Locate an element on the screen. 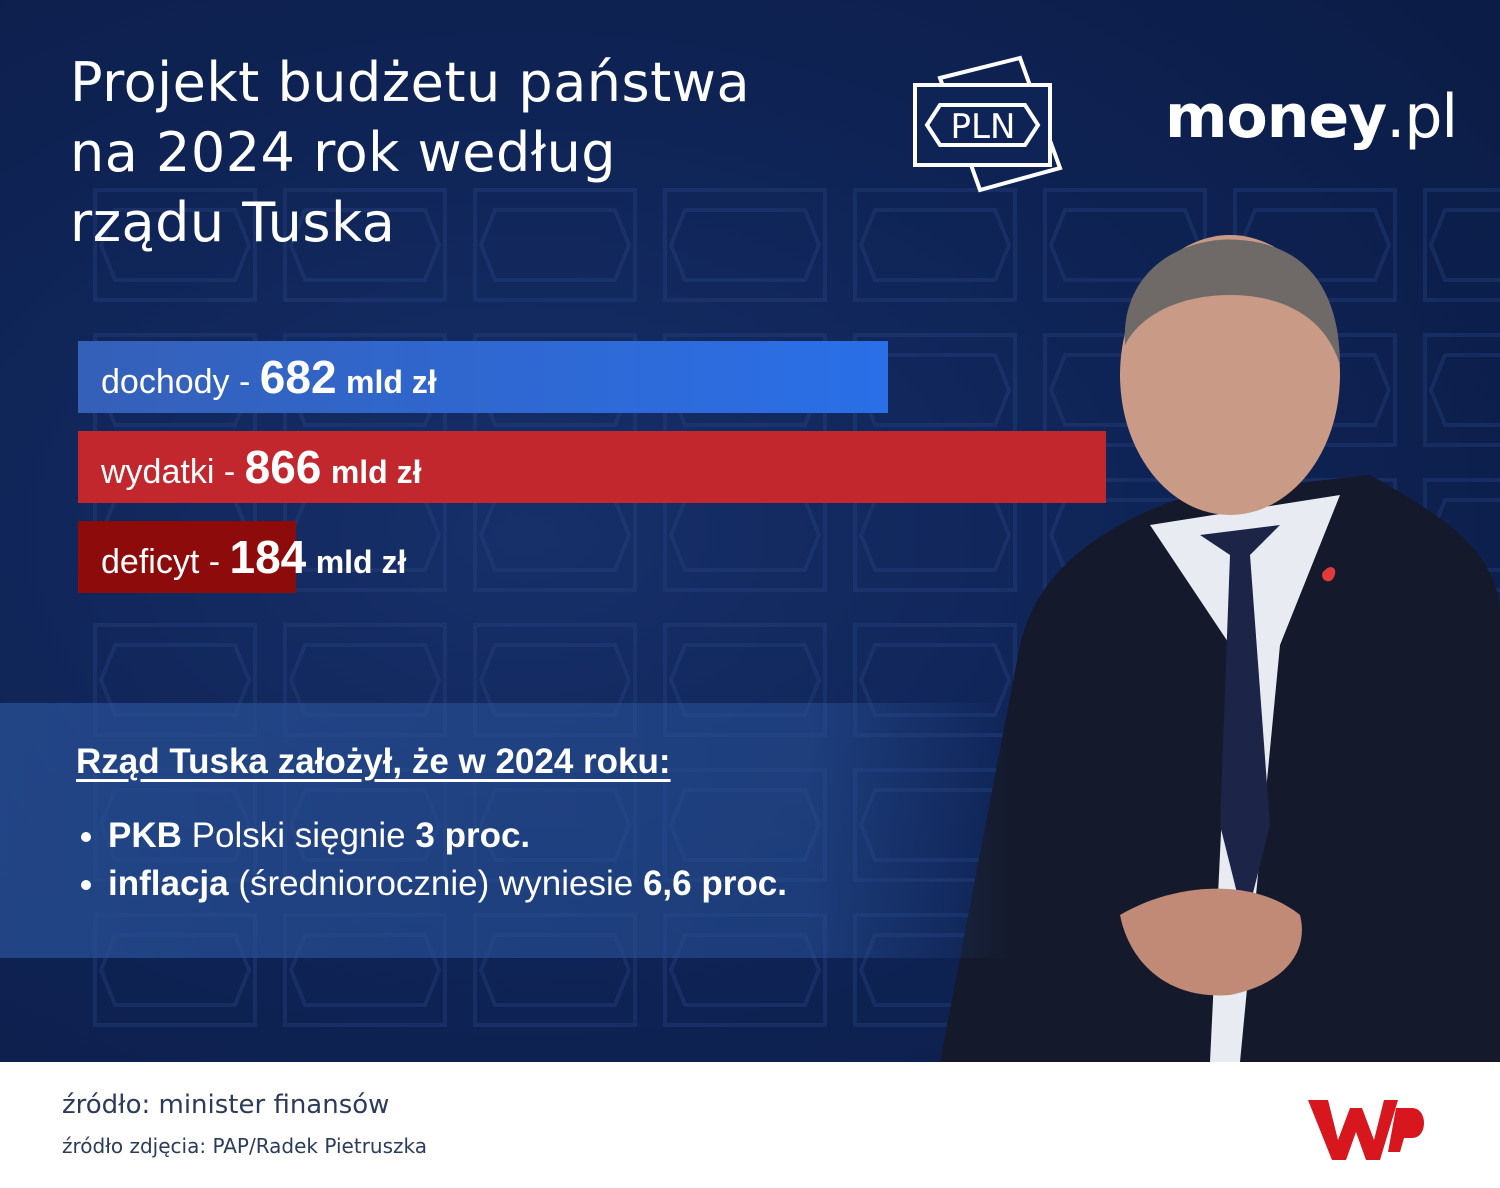 This screenshot has width=1500, height=1188. bar-label: dochody - 682 mld zł is located at coordinates (269, 377).